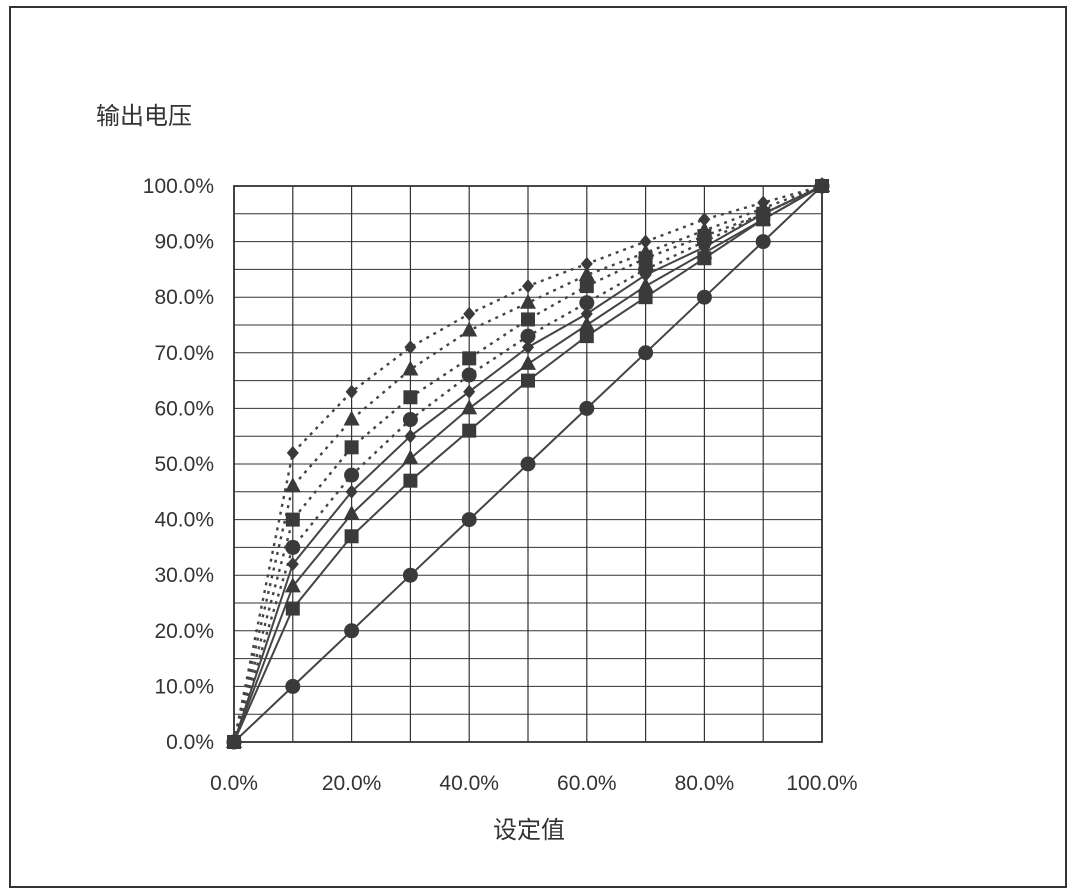 The width and height of the screenshot is (1074, 894). I want to click on x-axis-title: 设定值, so click(529, 830).